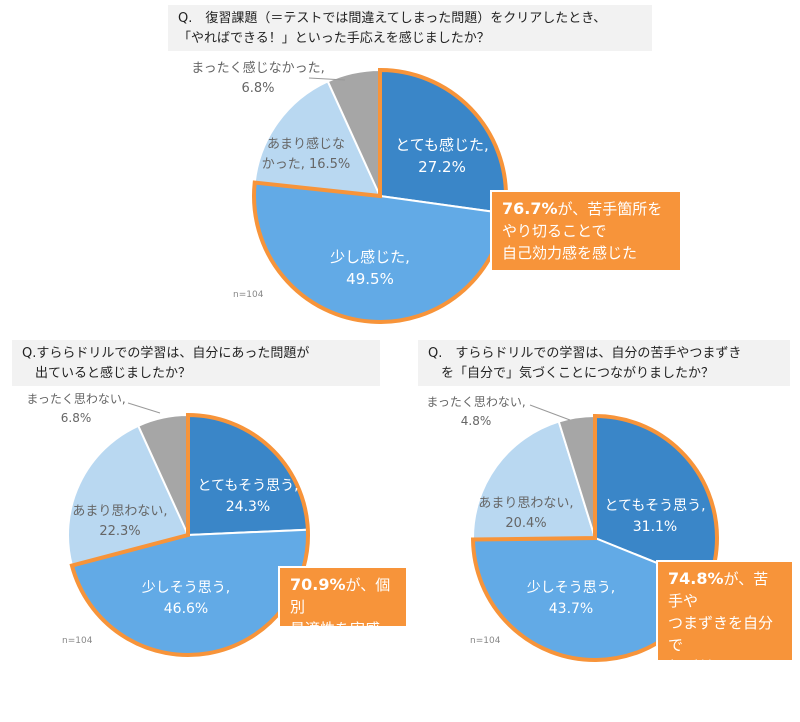 The height and width of the screenshot is (722, 800). Describe the element at coordinates (318, 584) in the screenshot. I see `callout-percent: 70.9%` at that location.